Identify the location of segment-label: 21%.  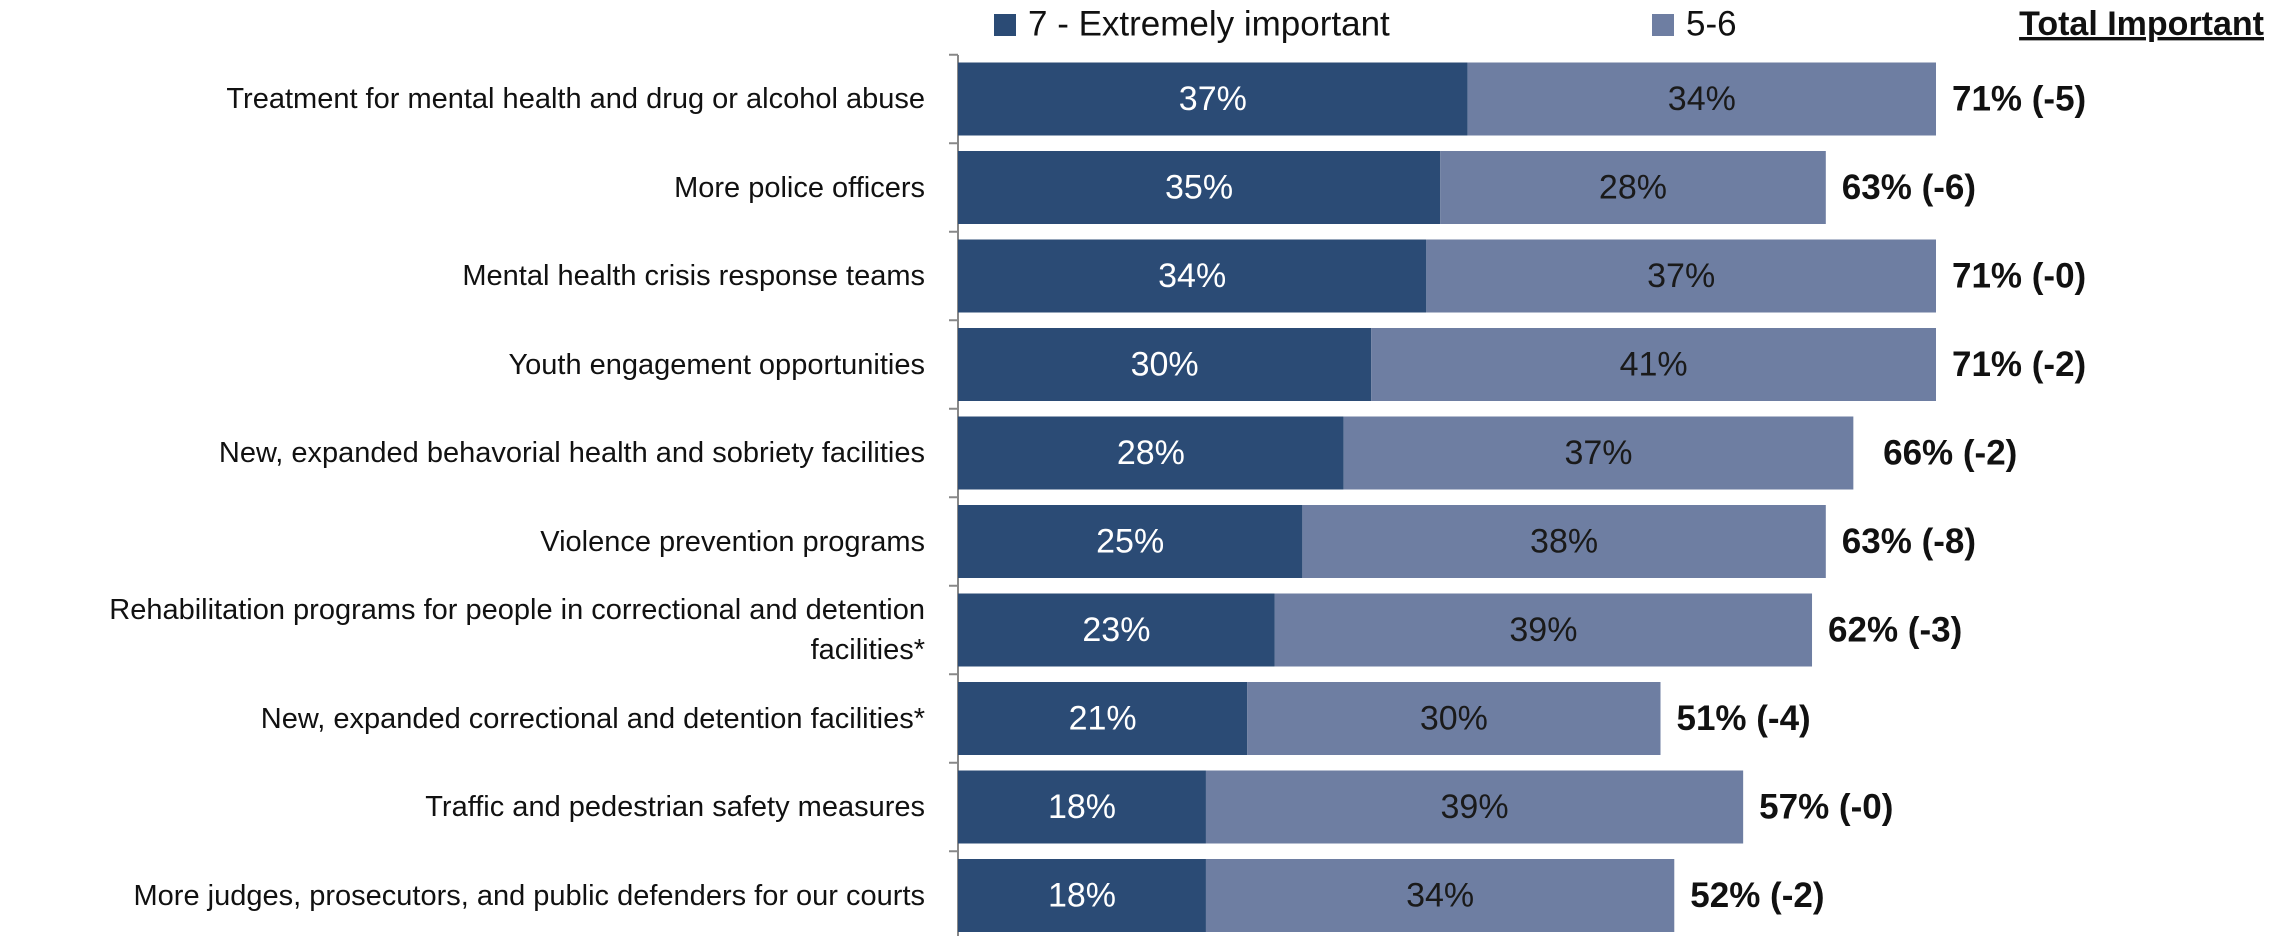
(1103, 718).